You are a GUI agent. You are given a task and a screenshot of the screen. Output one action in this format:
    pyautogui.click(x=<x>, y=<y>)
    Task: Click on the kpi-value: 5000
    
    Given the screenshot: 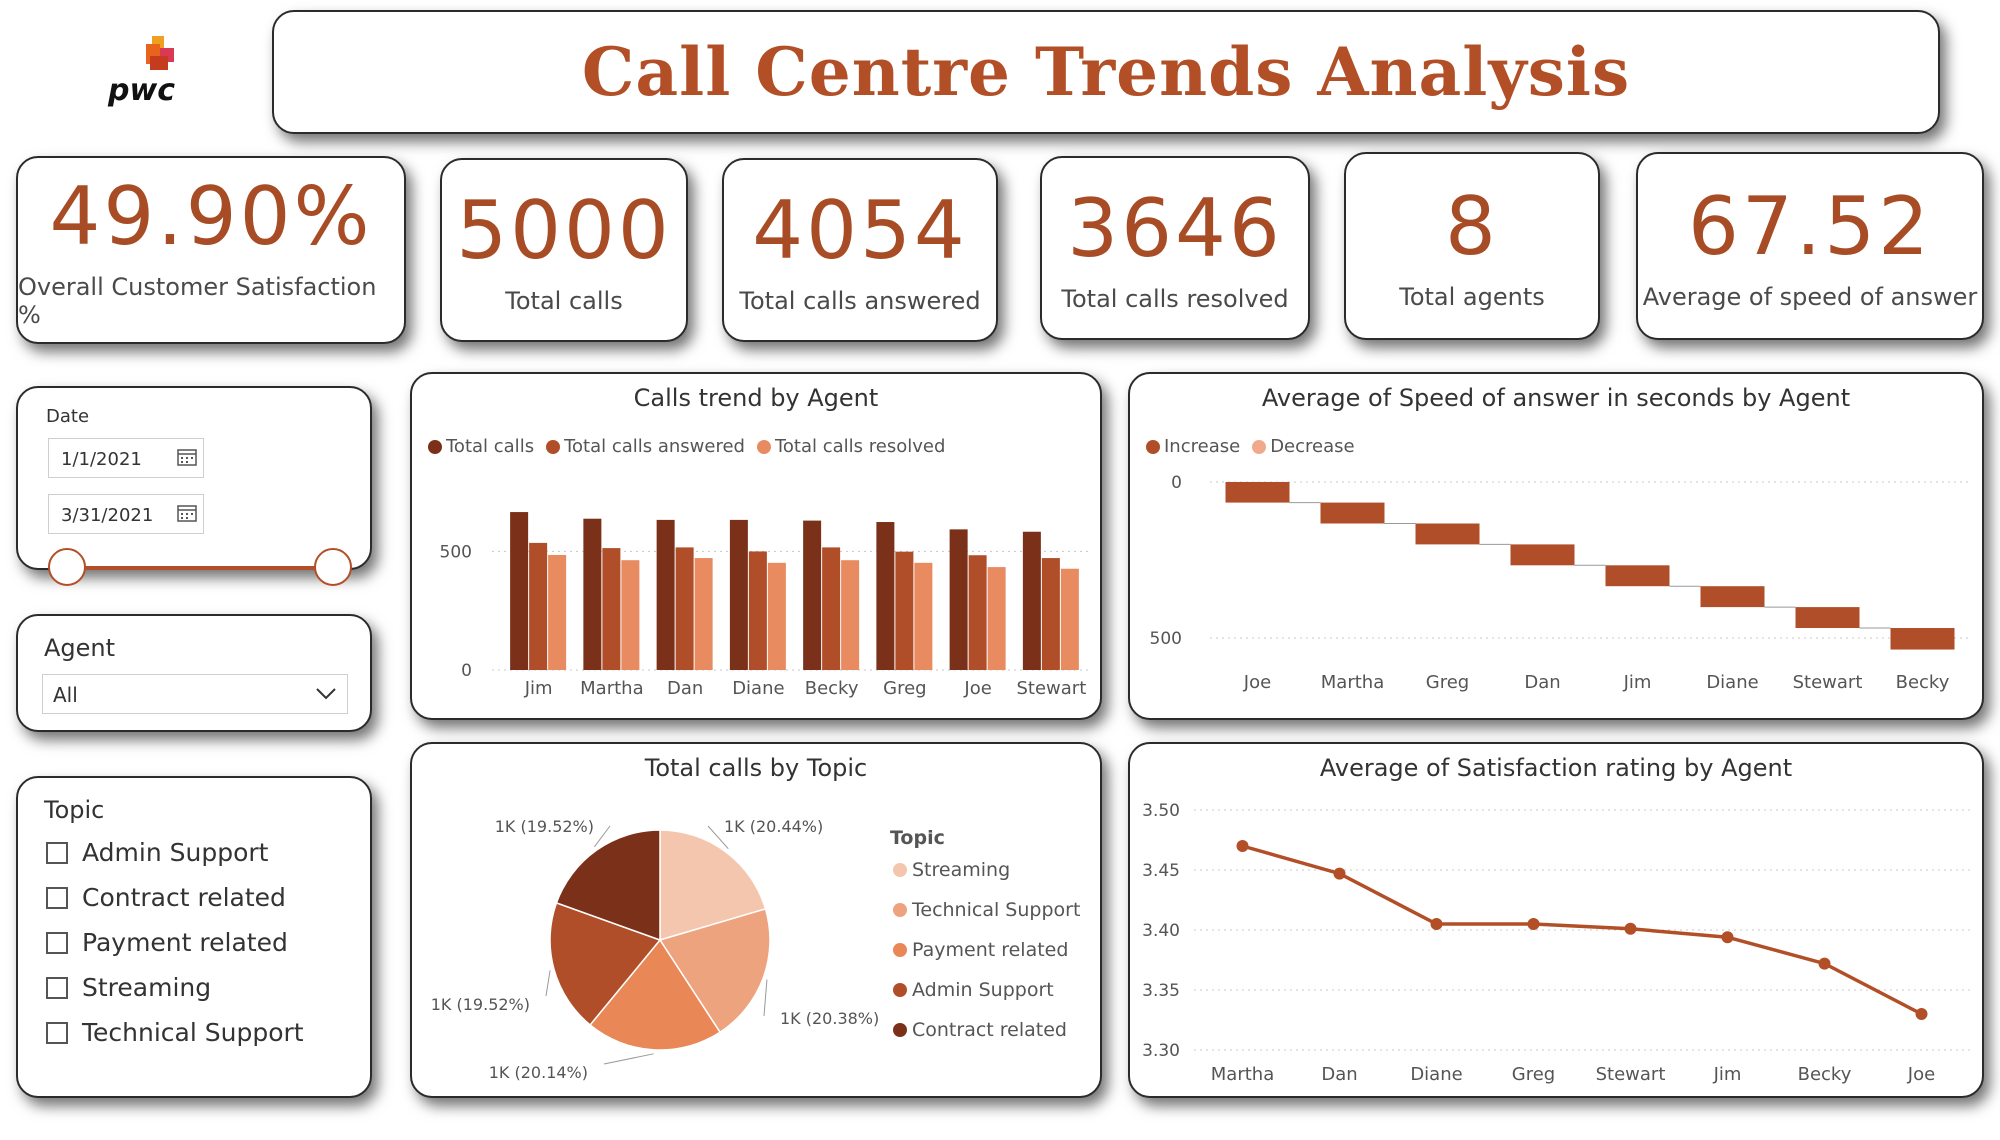 What is the action you would take?
    pyautogui.click(x=564, y=230)
    